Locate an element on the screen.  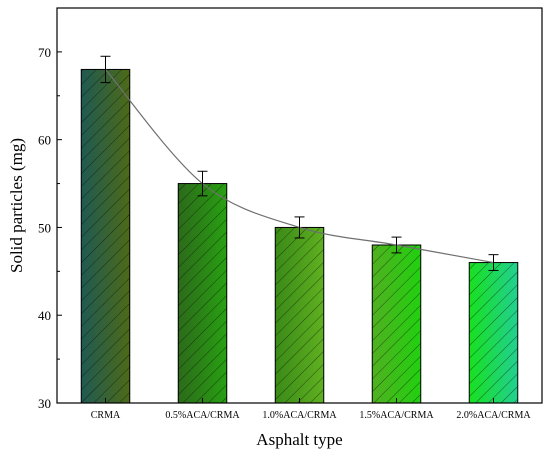
y-tick-label-4: 70 is located at coordinates (44, 52).